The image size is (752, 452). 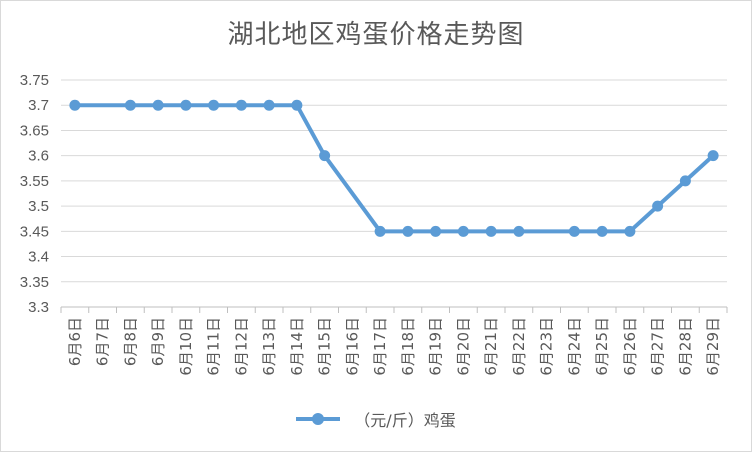 What do you see at coordinates (297, 346) in the screenshot?
I see `x-tick-label: 6月14日` at bounding box center [297, 346].